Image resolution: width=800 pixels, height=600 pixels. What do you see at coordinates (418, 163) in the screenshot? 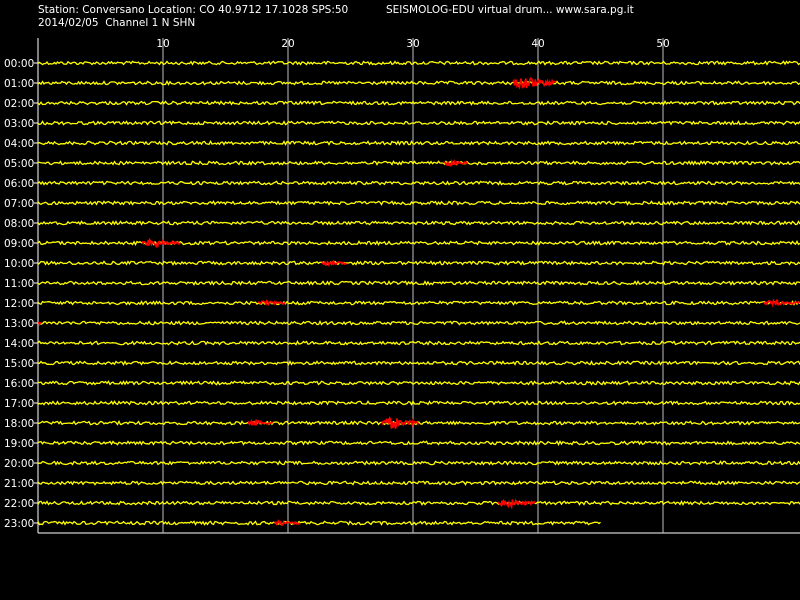
I see `trace-row-05:00` at bounding box center [418, 163].